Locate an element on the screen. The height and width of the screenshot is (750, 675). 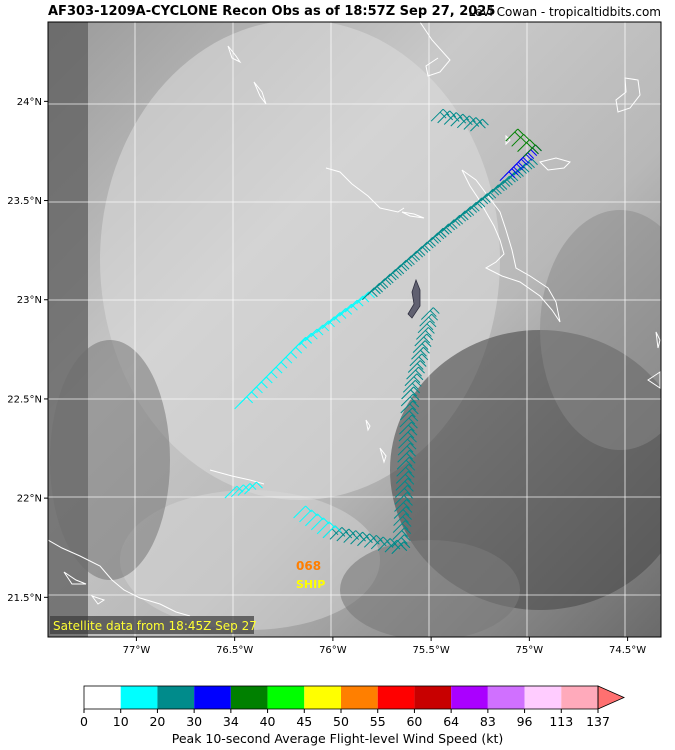
colorbar-tick-label: 55 is located at coordinates (378, 721).